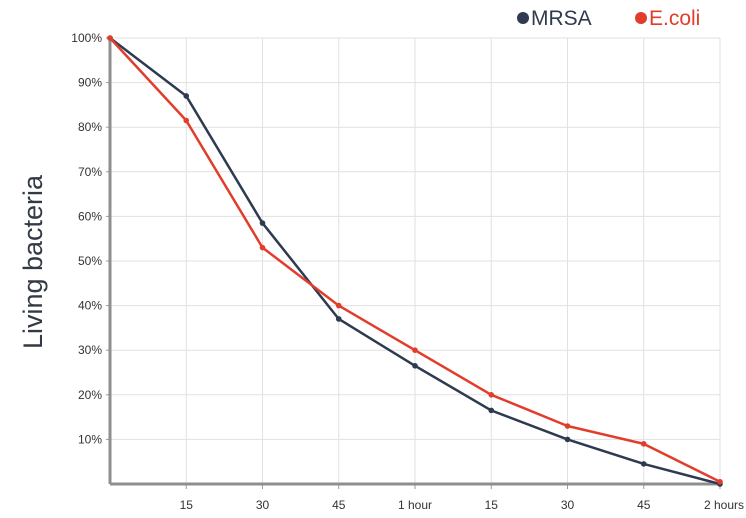 The width and height of the screenshot is (746, 518). What do you see at coordinates (523, 18) in the screenshot?
I see `legend-marker-mrsa` at bounding box center [523, 18].